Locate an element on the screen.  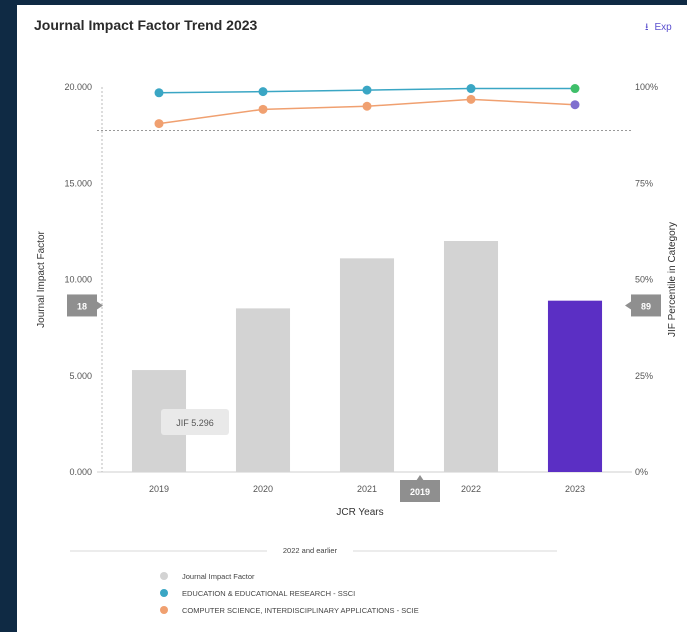
chart-title: Journal Impact Factor Trend 2023 is located at coordinates (146, 25).